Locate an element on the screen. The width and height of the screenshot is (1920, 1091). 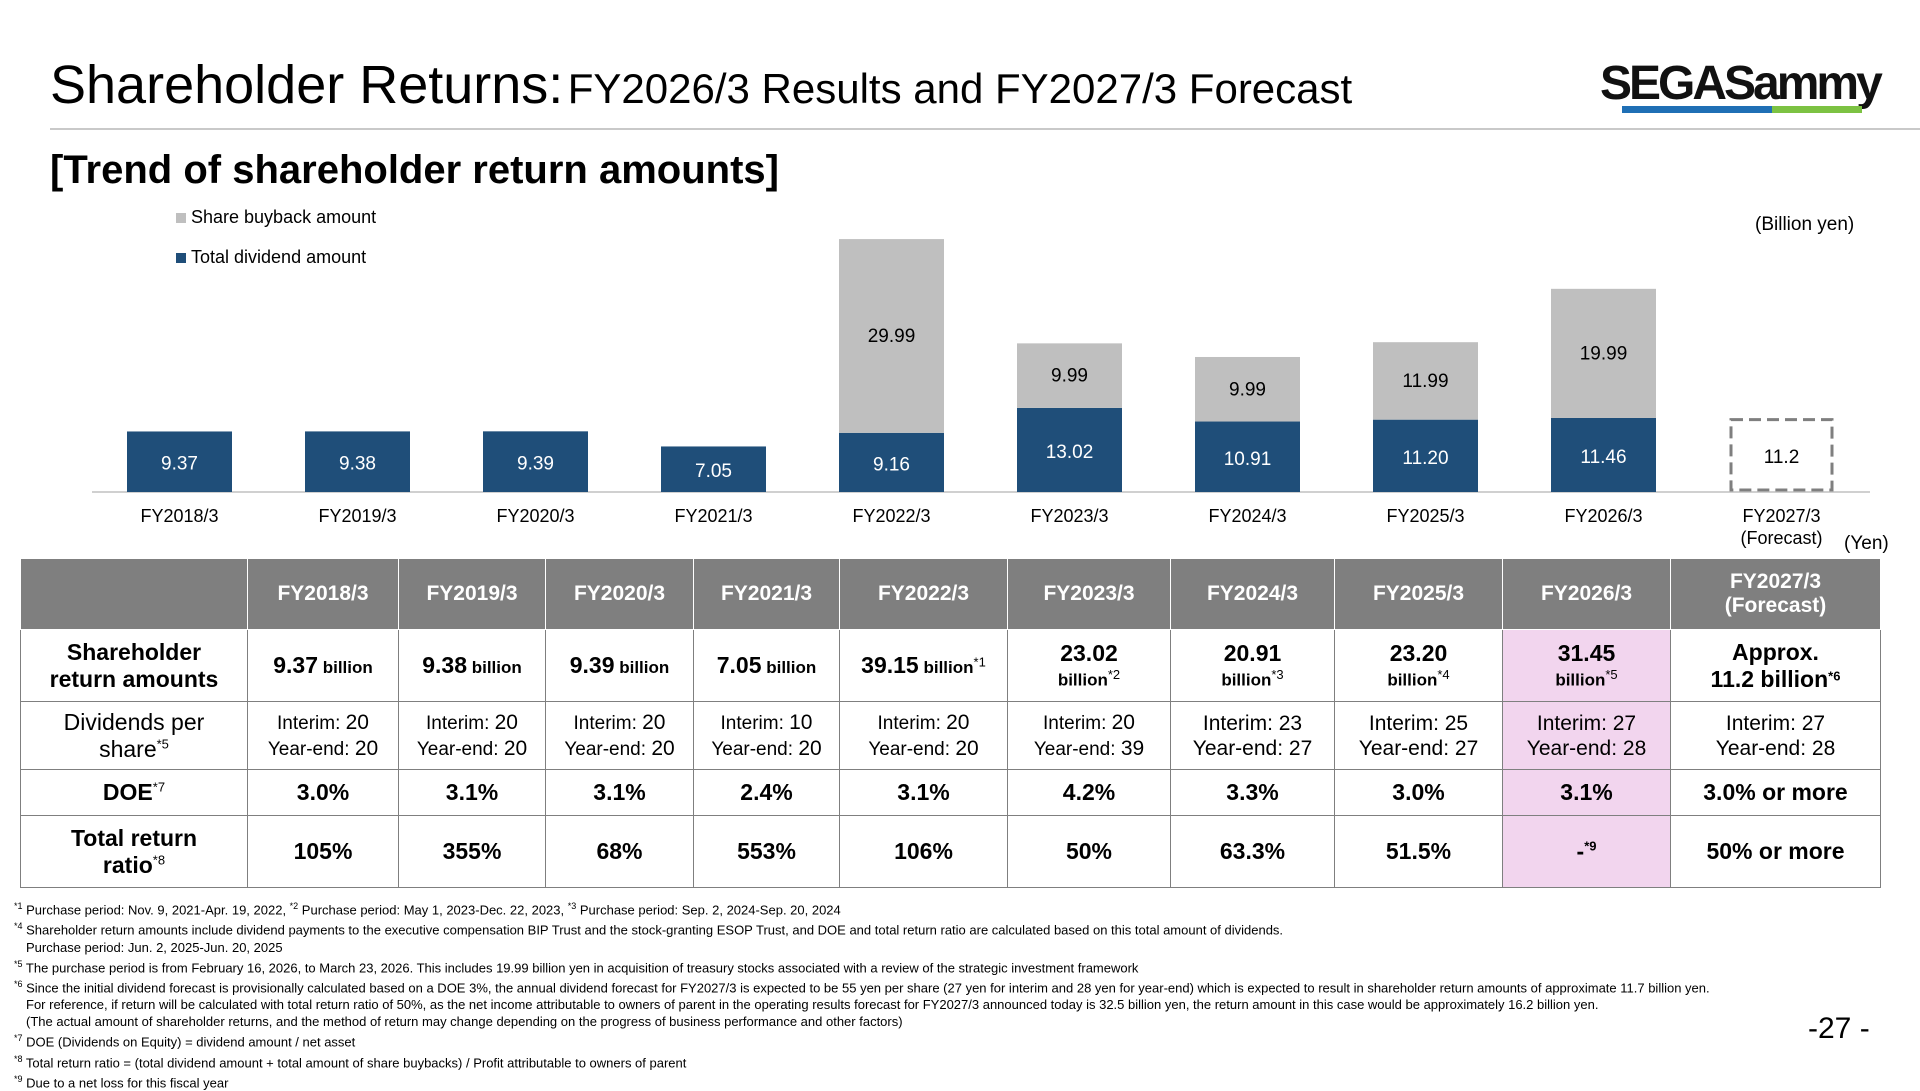
return-amount-cell: 23.20 billion*4 is located at coordinates (1418, 665).